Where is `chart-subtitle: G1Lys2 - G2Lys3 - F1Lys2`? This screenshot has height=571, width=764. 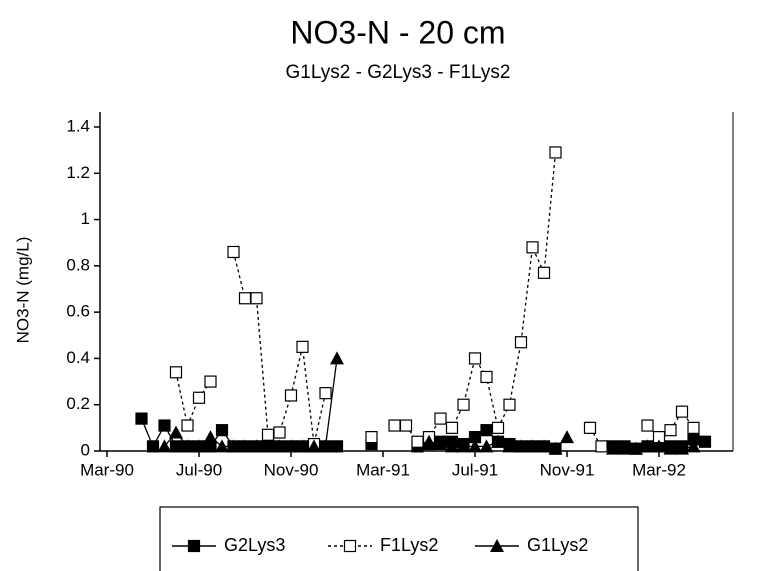 chart-subtitle: G1Lys2 - G2Lys3 - F1Lys2 is located at coordinates (398, 72).